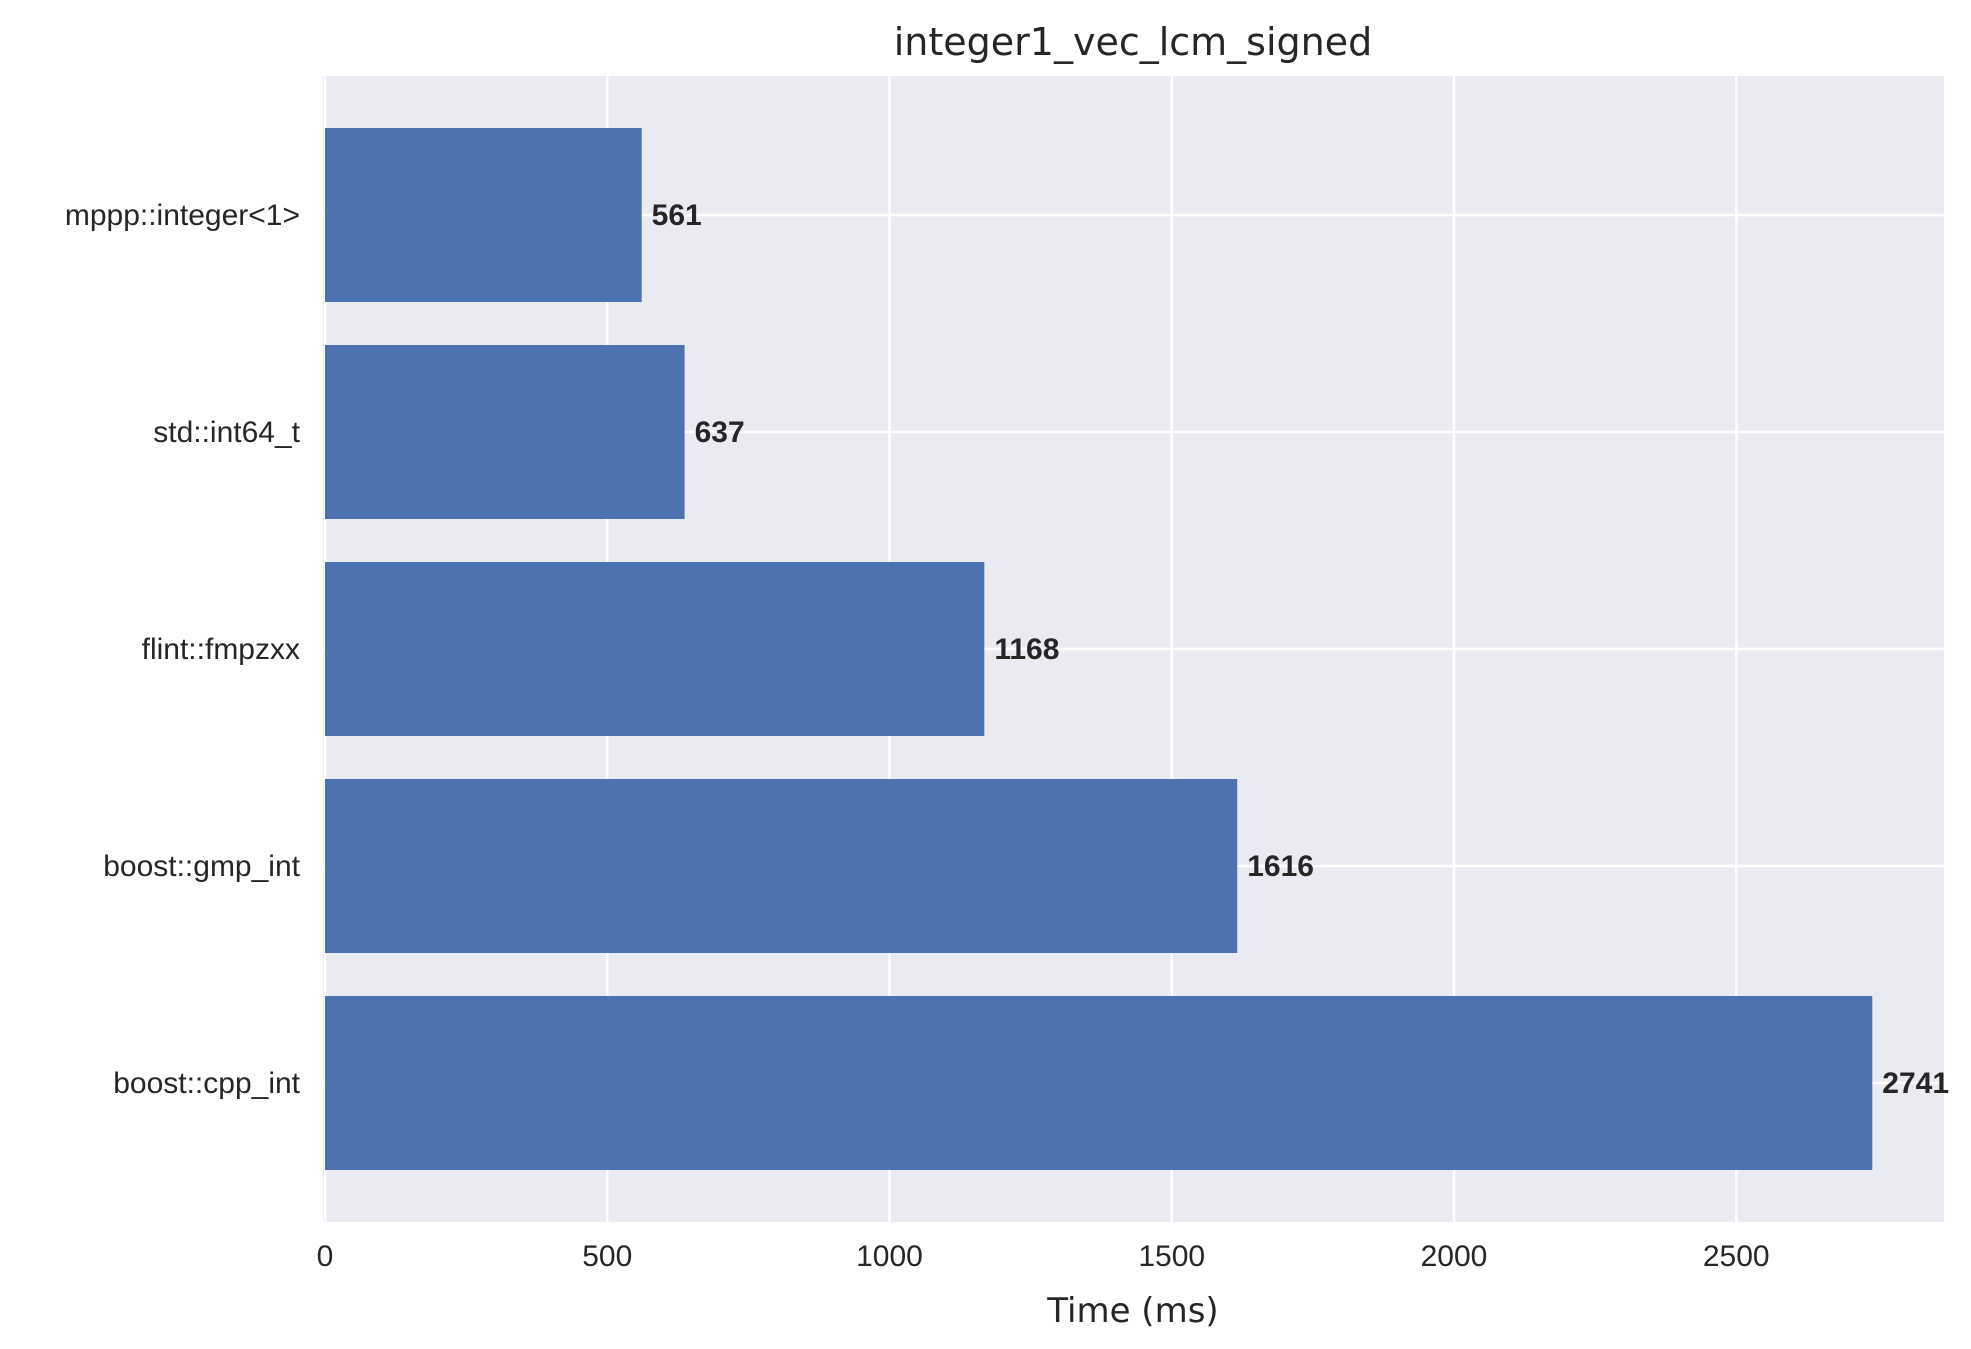 The height and width of the screenshot is (1349, 1971). Describe the element at coordinates (1132, 1311) in the screenshot. I see `x-axis-label: Time (ms)` at that location.